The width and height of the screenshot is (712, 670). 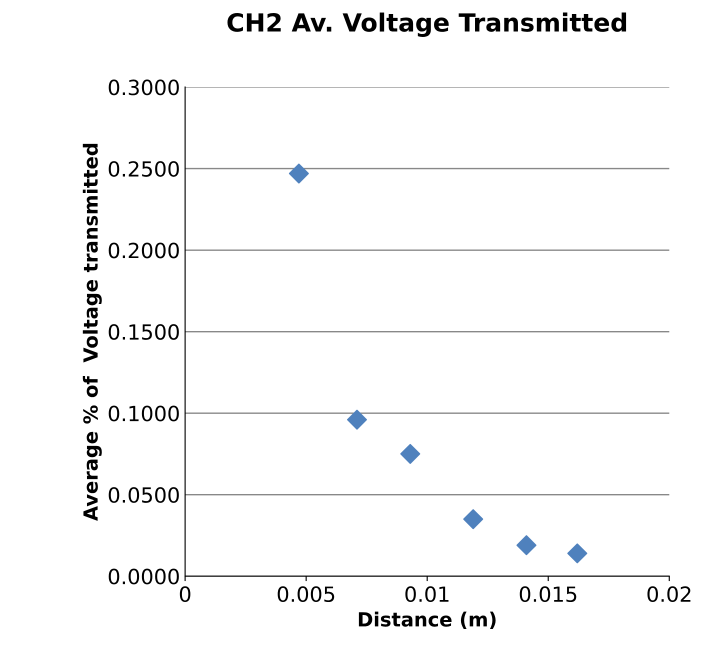 I want to click on y-axis-title: Average % of Voltage transmitted, so click(x=92, y=332).